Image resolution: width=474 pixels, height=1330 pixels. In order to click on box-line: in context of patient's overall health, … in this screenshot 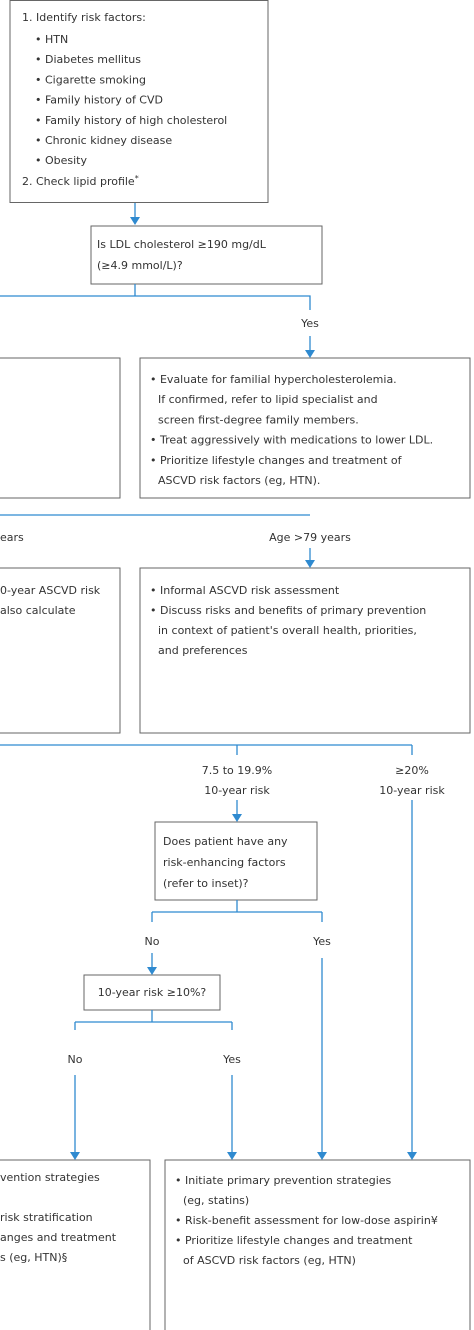, I will do `click(287, 630)`.